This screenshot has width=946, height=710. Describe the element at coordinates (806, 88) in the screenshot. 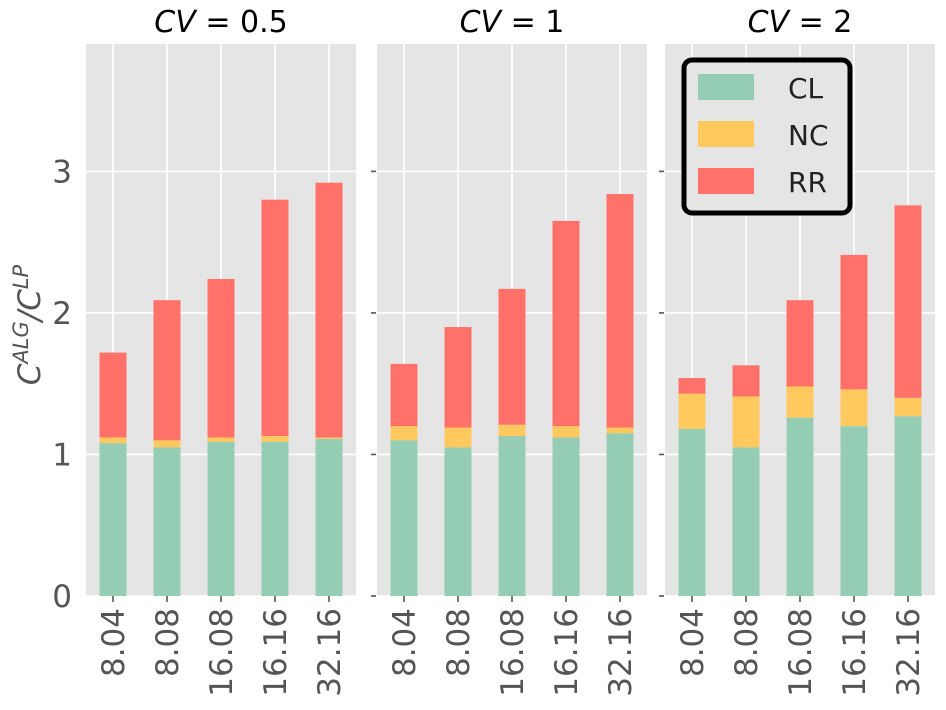

I see `legend-label-cl: CL` at that location.